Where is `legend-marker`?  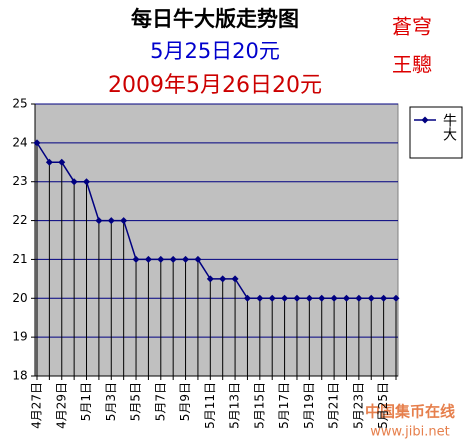 legend-marker is located at coordinates (425, 120).